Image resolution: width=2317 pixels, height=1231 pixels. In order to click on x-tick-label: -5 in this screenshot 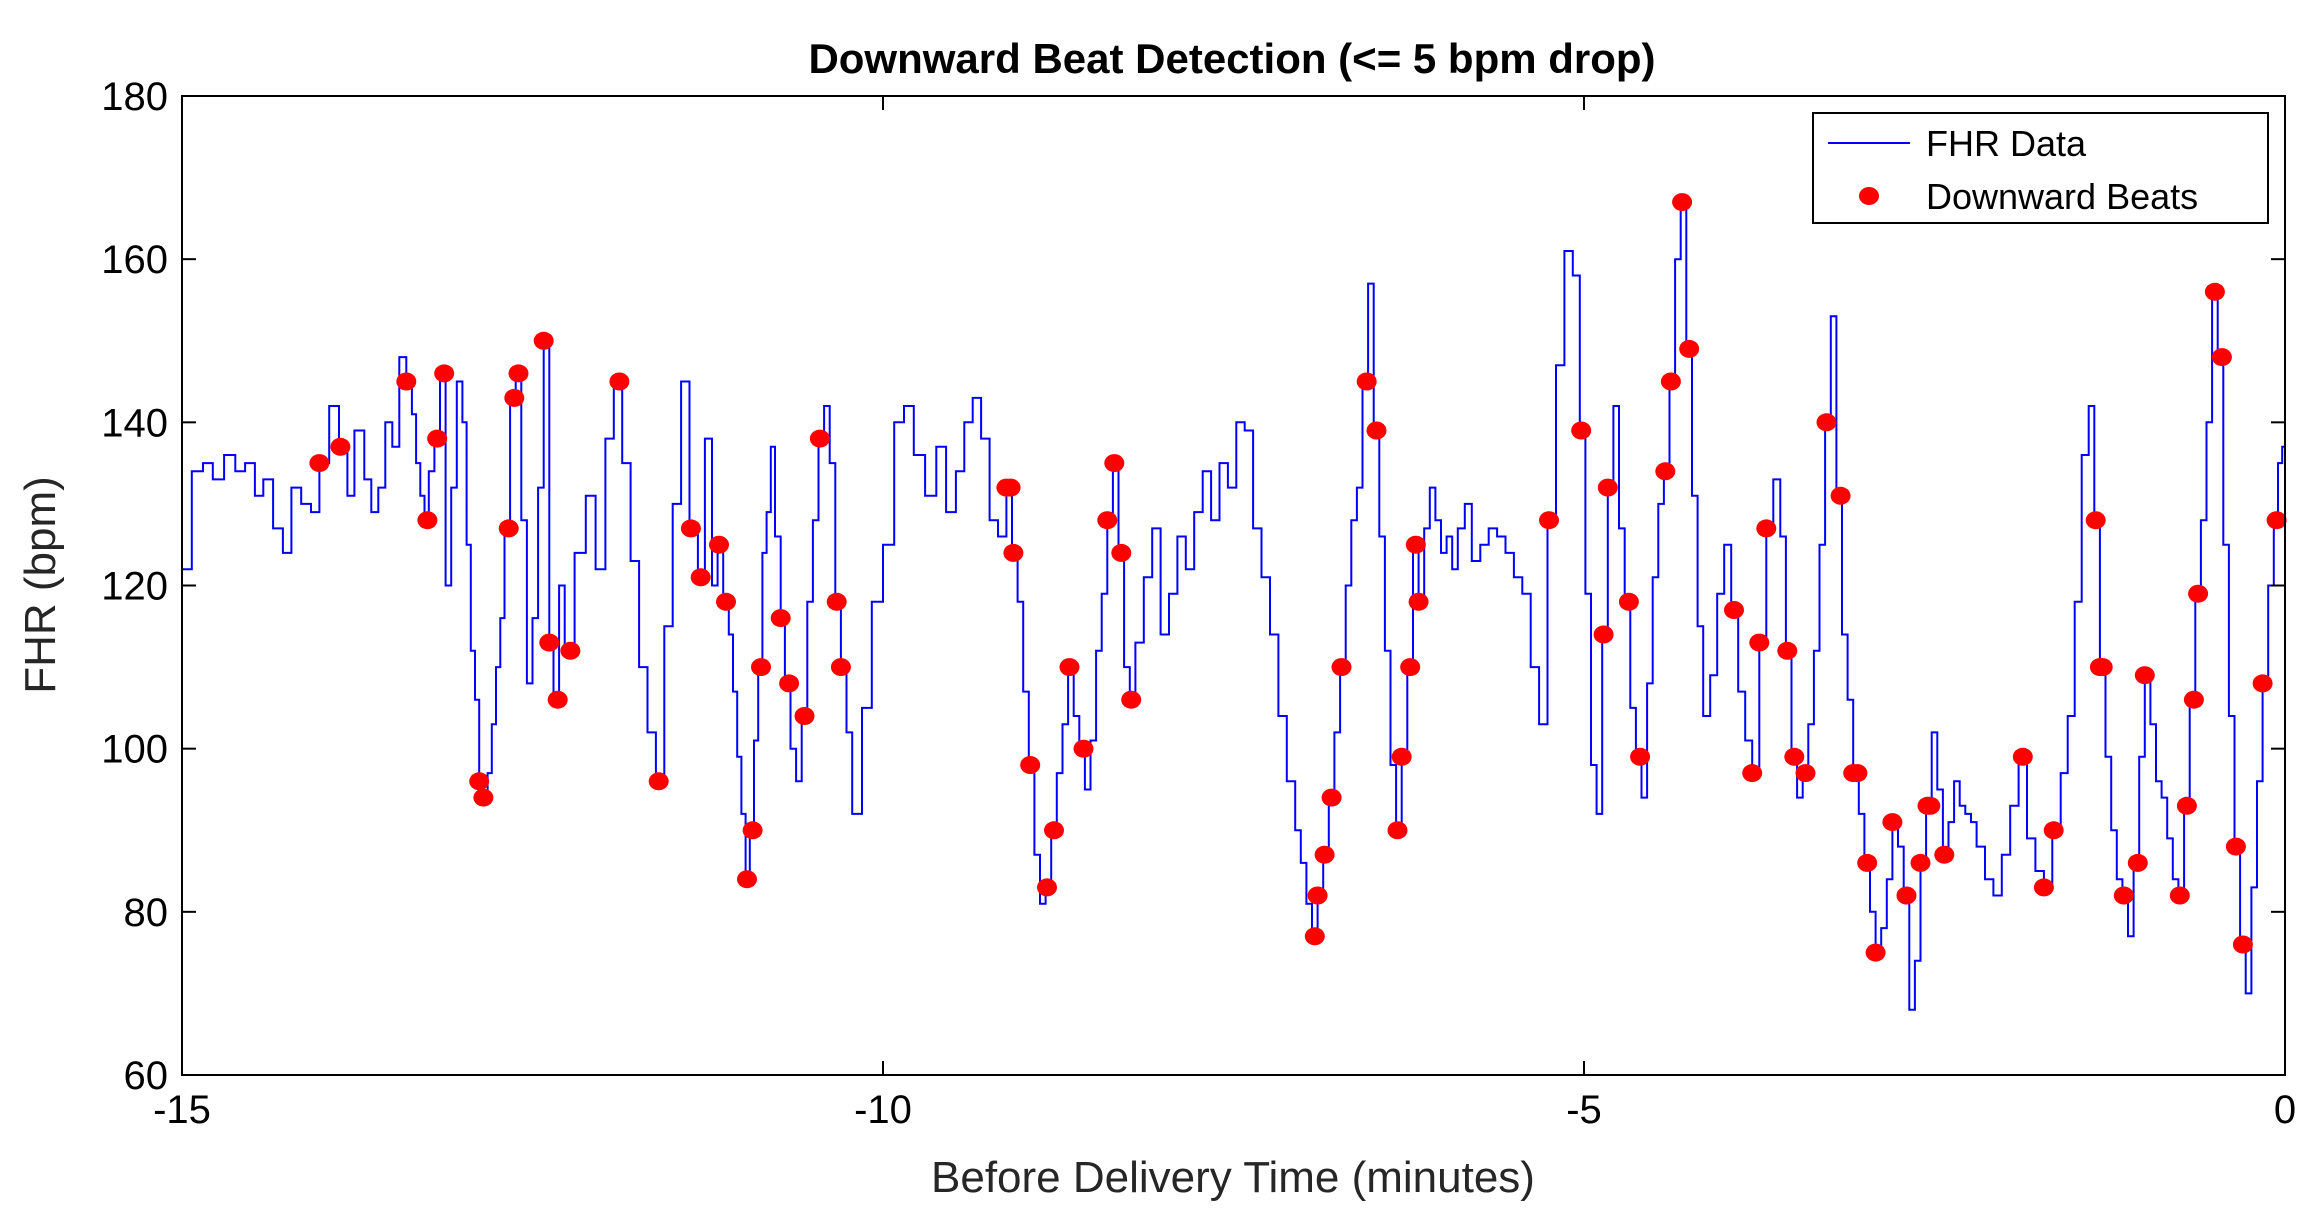, I will do `click(1584, 1110)`.